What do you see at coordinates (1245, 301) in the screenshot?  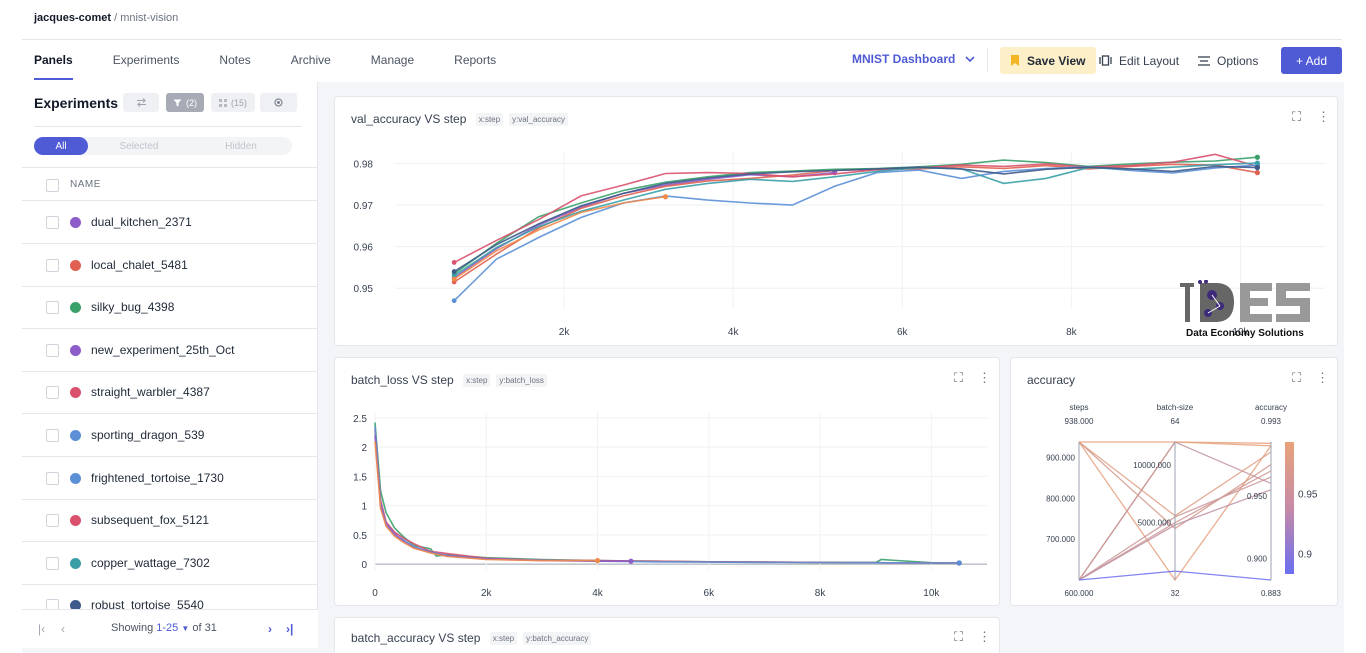 I see `company-logo` at bounding box center [1245, 301].